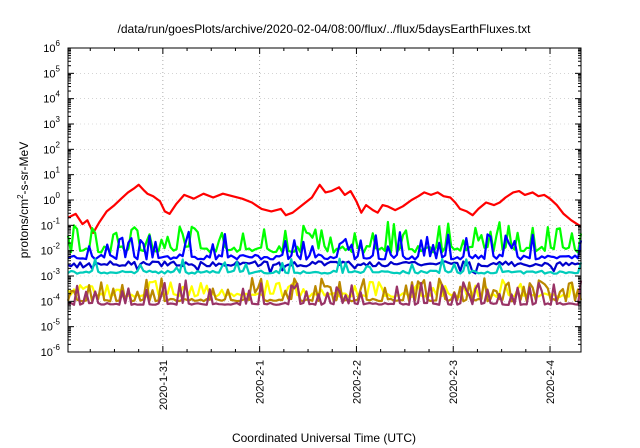 The height and width of the screenshot is (448, 640). Describe the element at coordinates (51, 123) in the screenshot. I see `y-tick-label: 10³` at that location.